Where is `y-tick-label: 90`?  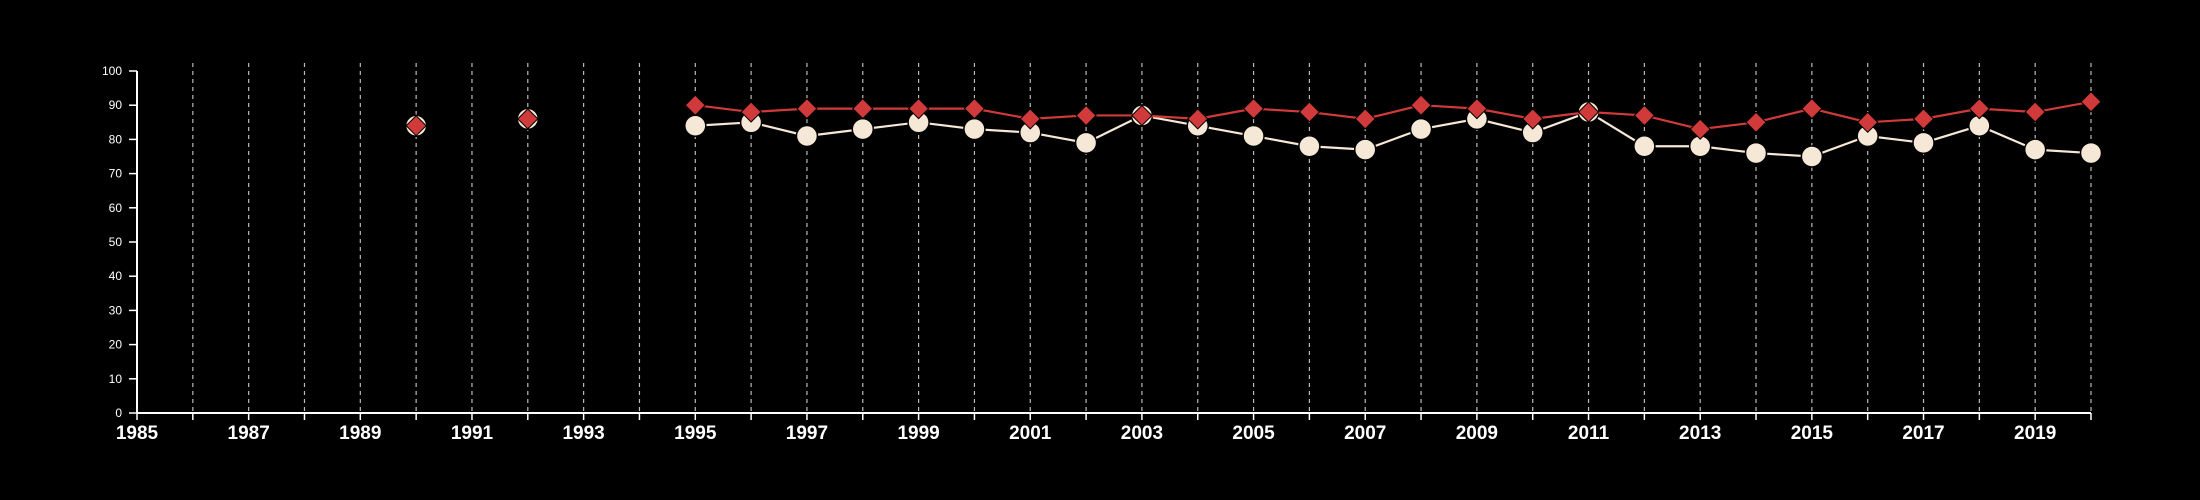 y-tick-label: 90 is located at coordinates (116, 105).